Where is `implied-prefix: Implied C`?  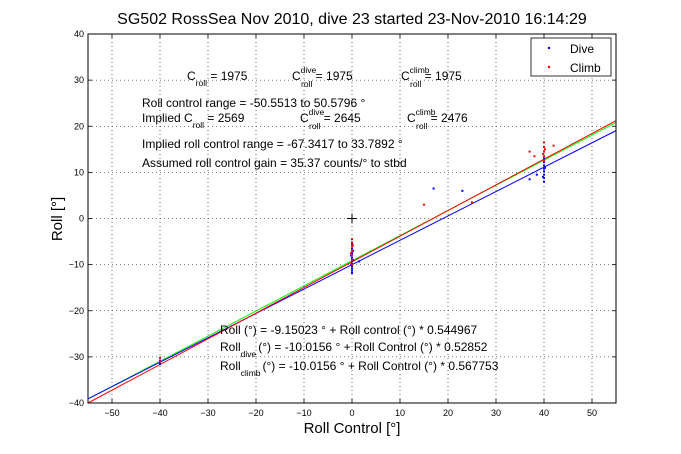 implied-prefix: Implied C is located at coordinates (167, 118).